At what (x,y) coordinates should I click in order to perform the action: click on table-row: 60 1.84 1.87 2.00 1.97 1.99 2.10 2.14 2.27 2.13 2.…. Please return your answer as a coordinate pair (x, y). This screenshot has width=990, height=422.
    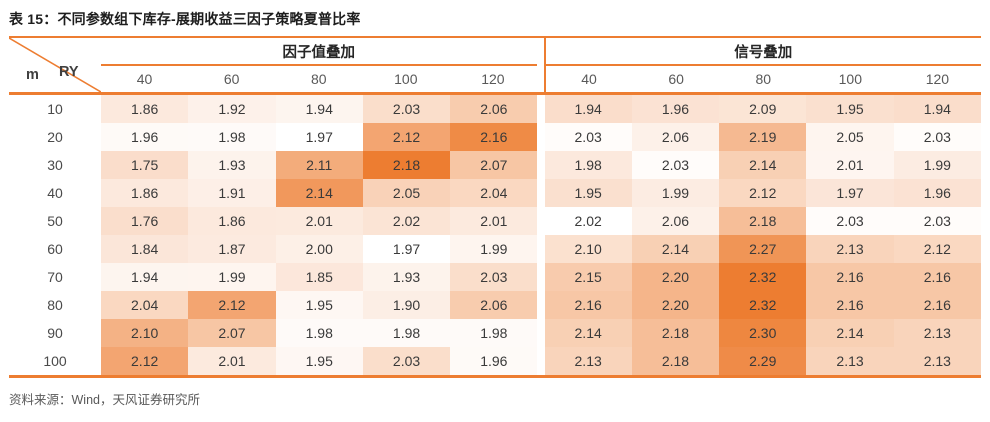
    Looking at the image, I should click on (495, 249).